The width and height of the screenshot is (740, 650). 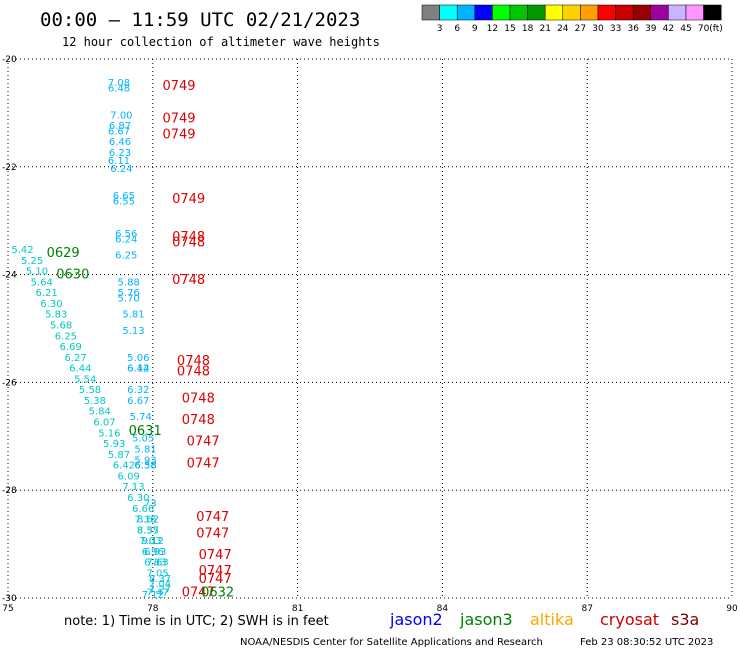 What do you see at coordinates (160, 590) in the screenshot?
I see `wave-height-point: 7.27` at bounding box center [160, 590].